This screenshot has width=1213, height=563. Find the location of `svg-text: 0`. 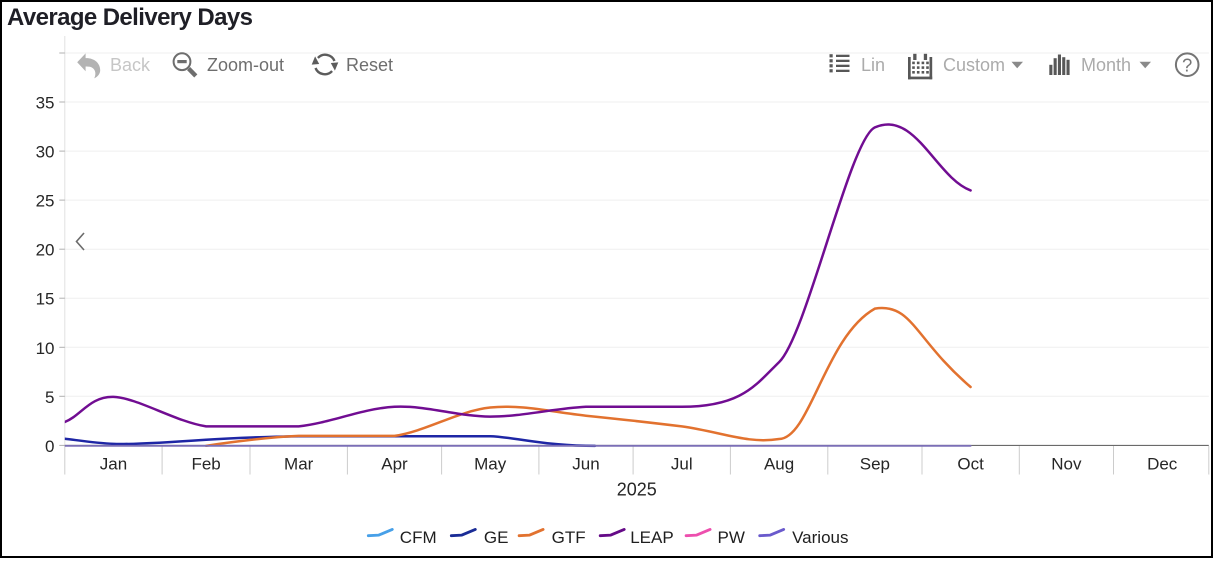

svg-text: 0 is located at coordinates (49, 446).